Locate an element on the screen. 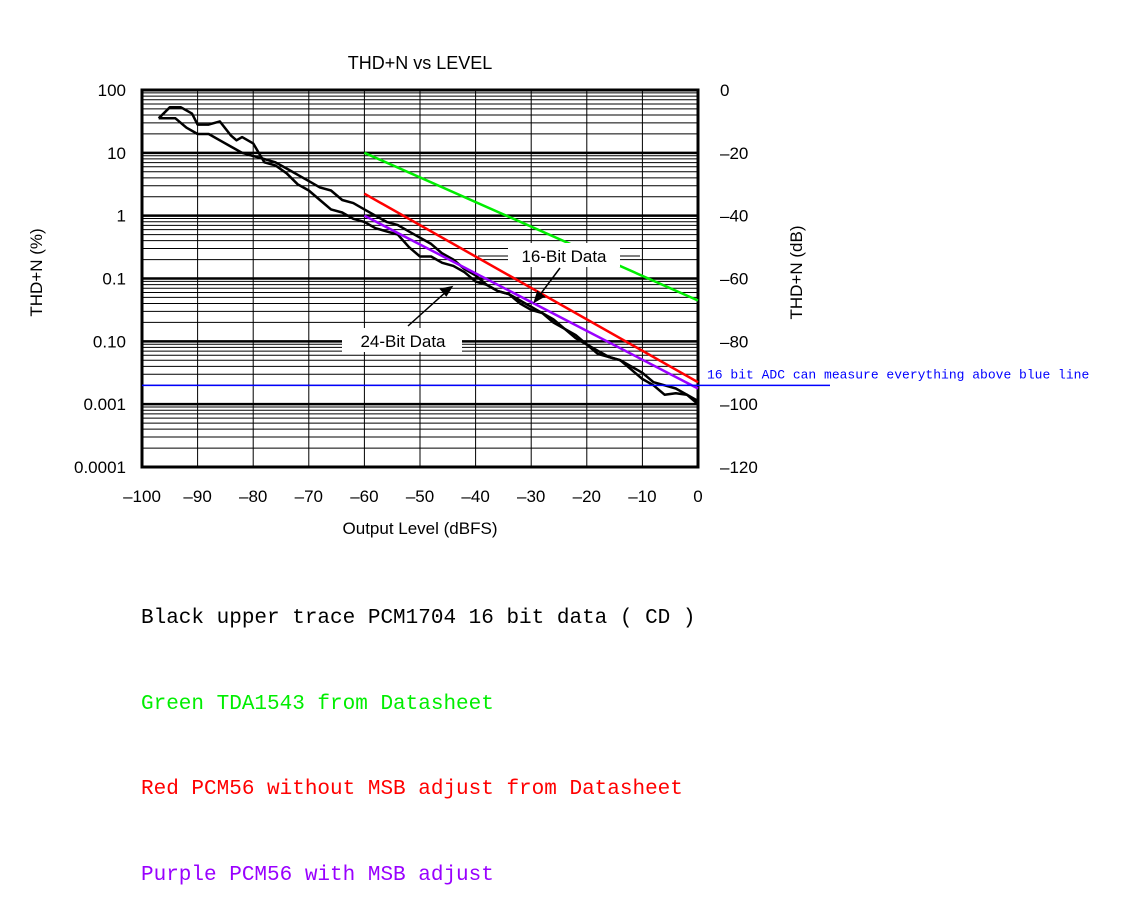 The image size is (1126, 919). x-tick-label: –50 is located at coordinates (420, 496).